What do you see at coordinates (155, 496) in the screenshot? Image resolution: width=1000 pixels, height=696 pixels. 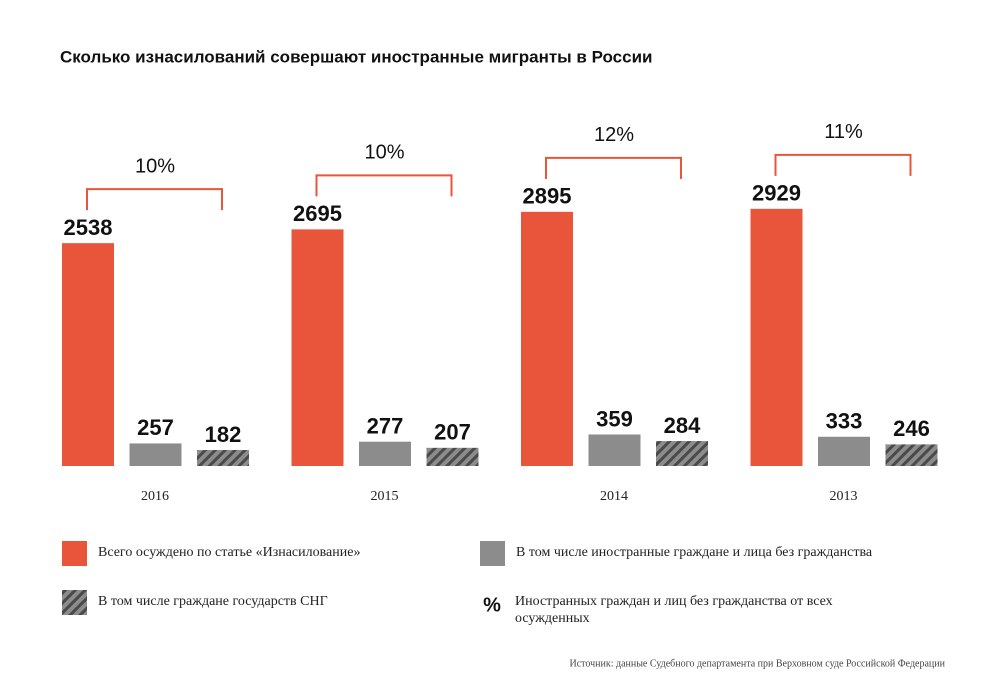 I see `x-tick-label: 2016` at bounding box center [155, 496].